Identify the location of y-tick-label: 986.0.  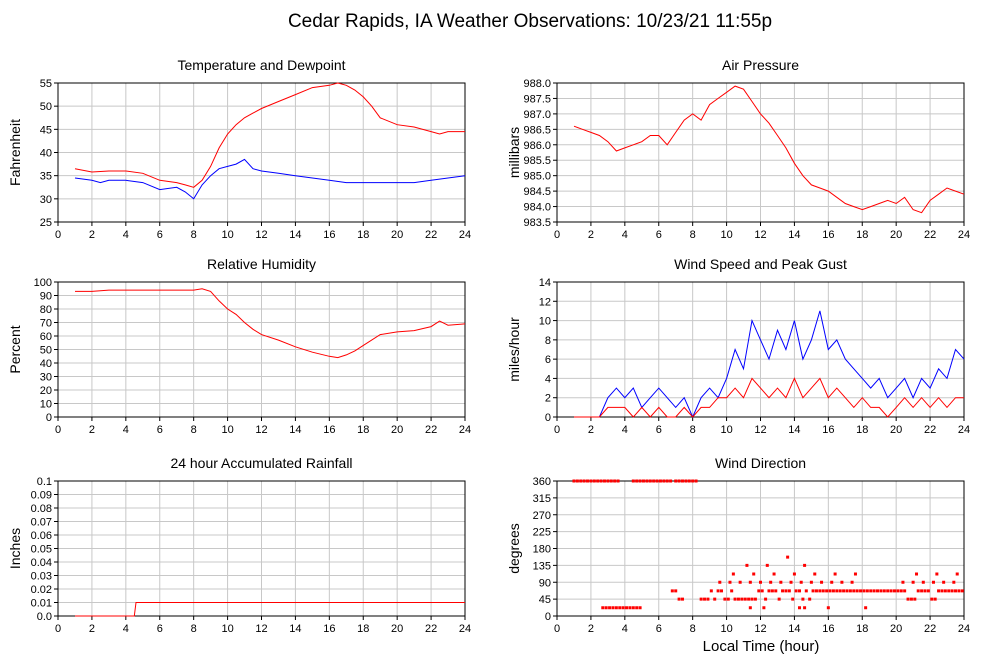
(537, 146).